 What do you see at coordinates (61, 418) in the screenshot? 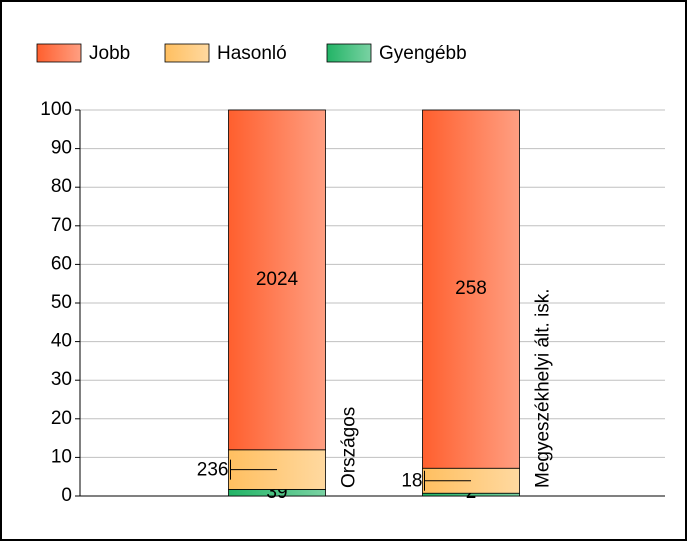
I see `y-tick-label: 20` at bounding box center [61, 418].